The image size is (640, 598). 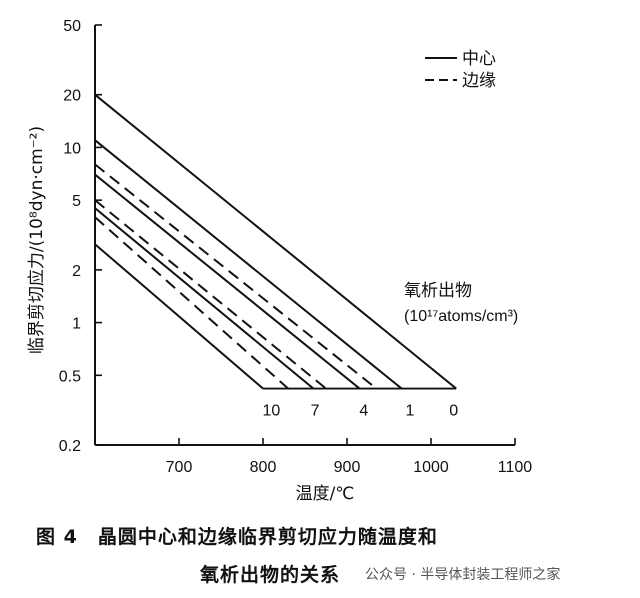 What do you see at coordinates (453, 411) in the screenshot?
I see `oxygen-precipitate-label: 0` at bounding box center [453, 411].